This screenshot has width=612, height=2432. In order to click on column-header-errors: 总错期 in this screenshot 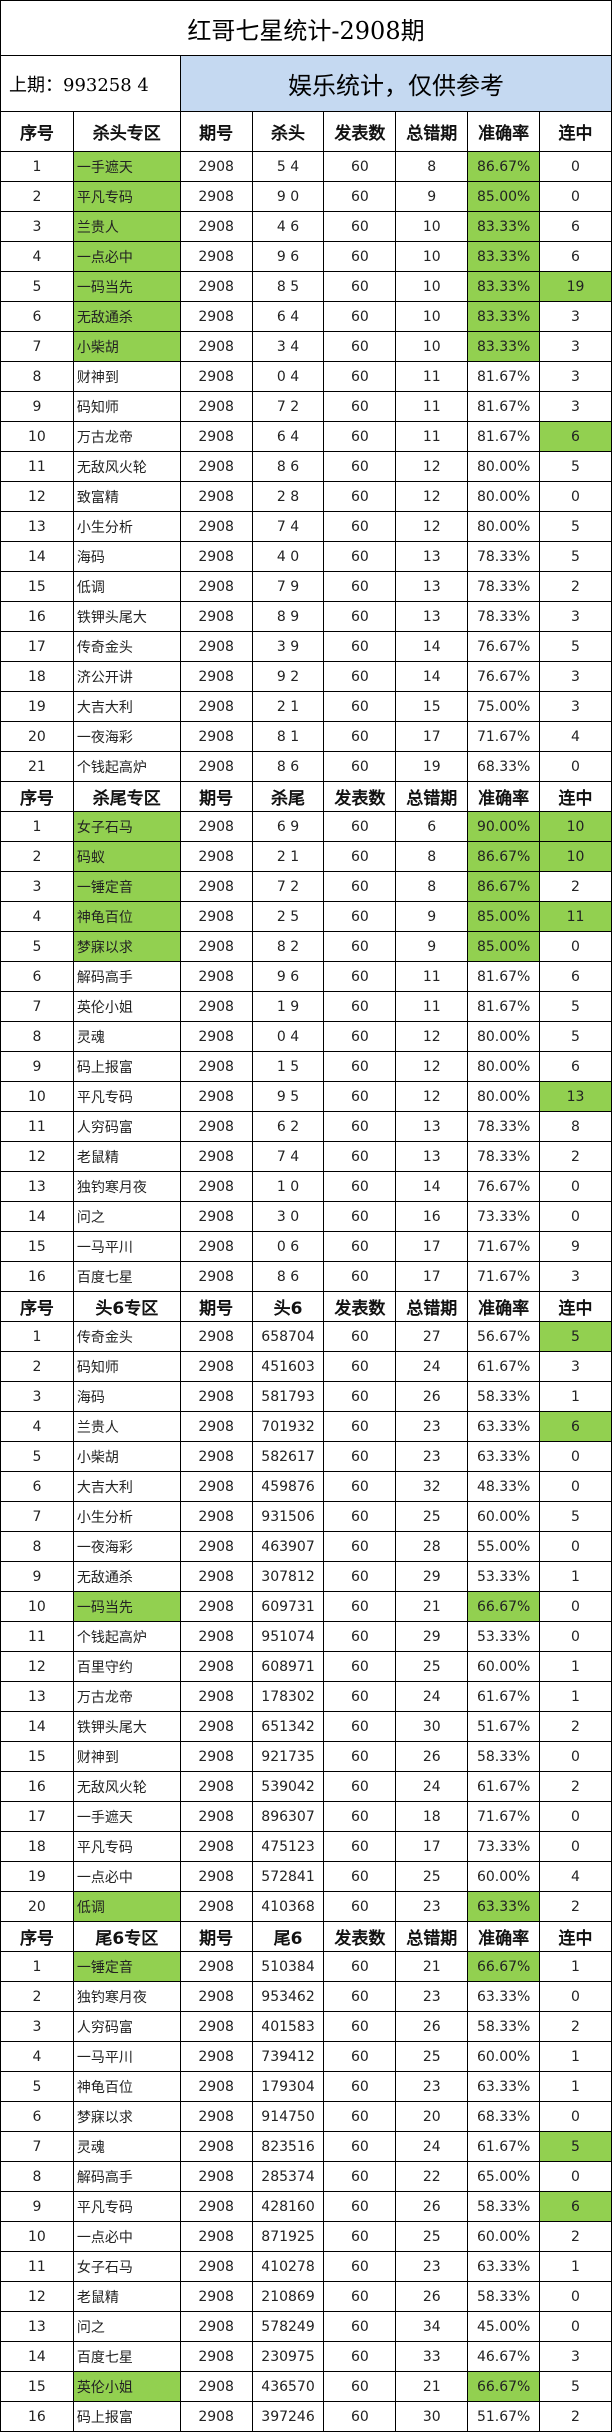, I will do `click(432, 1936)`.